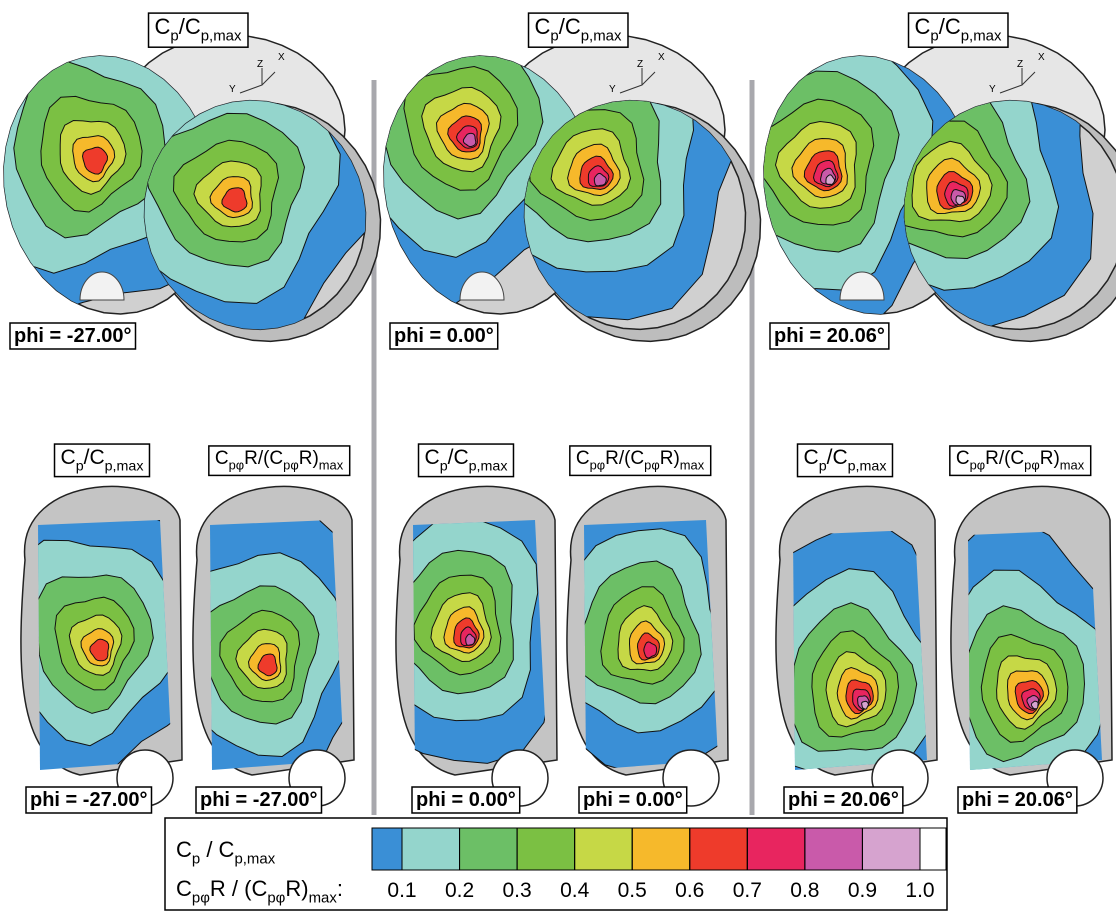 The image size is (1116, 917). Describe the element at coordinates (862, 890) in the screenshot. I see `tick-label: 0.9` at that location.